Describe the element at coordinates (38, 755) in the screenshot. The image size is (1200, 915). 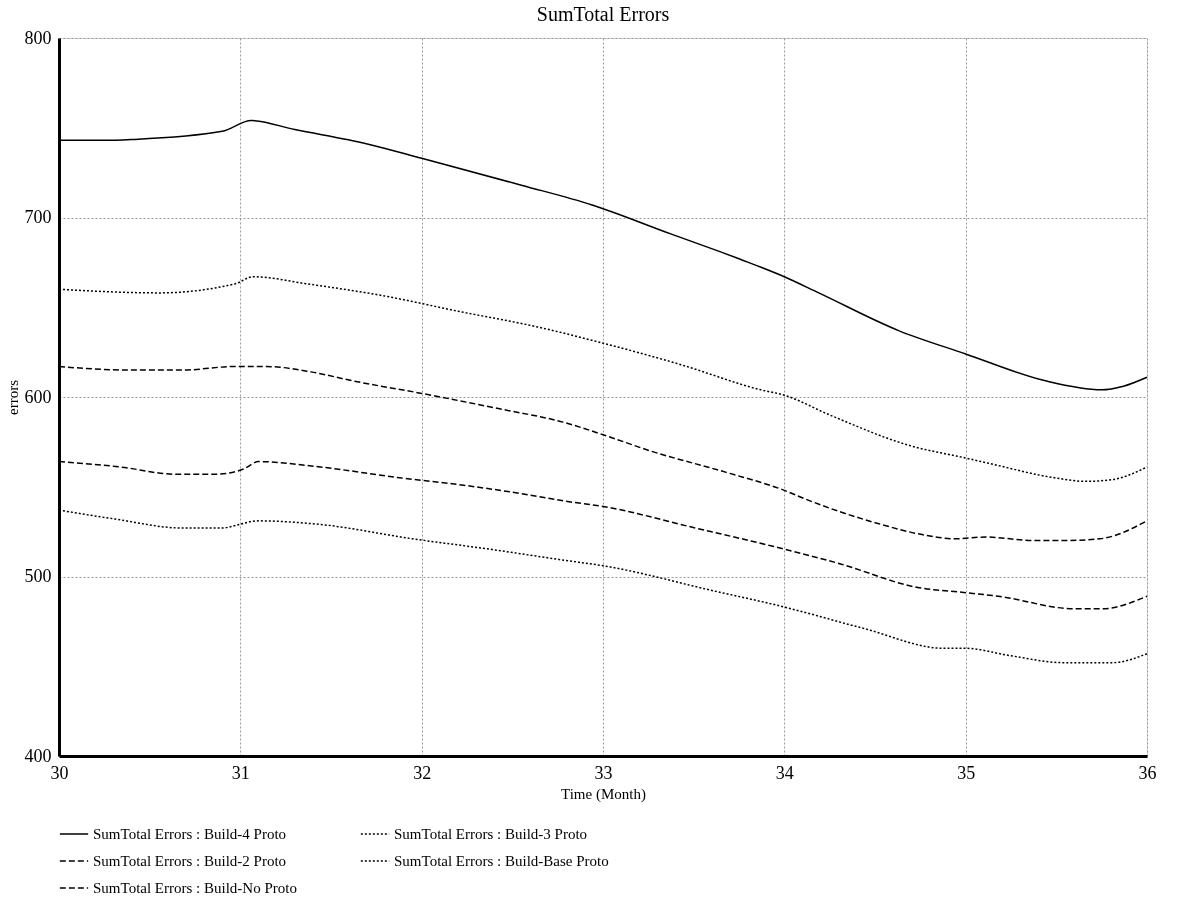
I see `y-tick-label: 400` at that location.